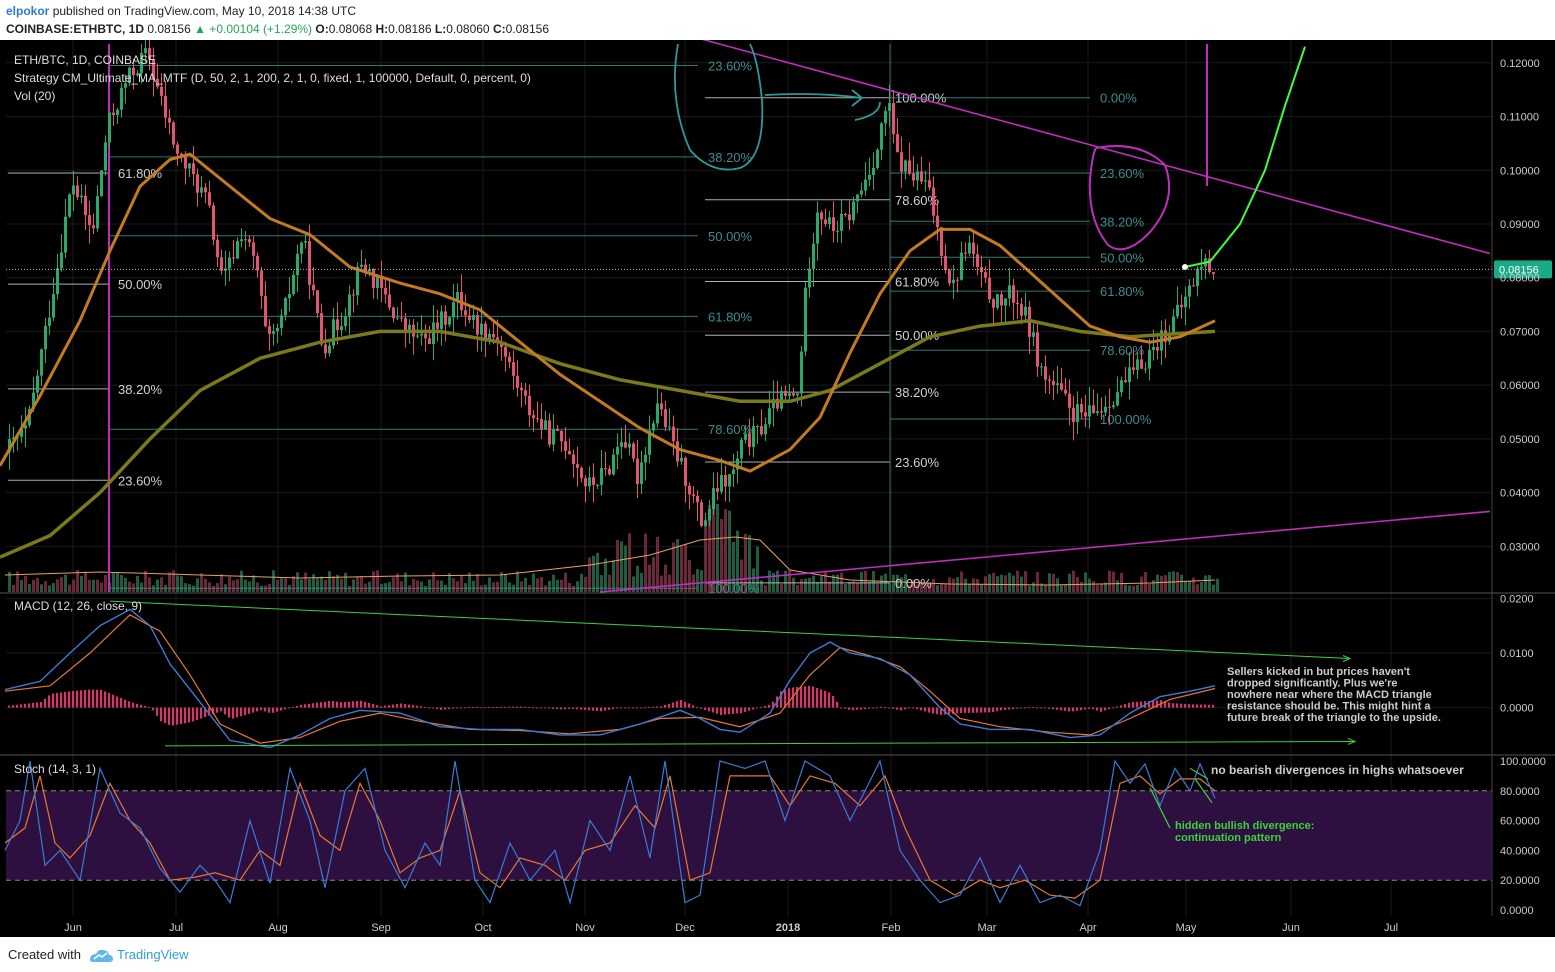  What do you see at coordinates (28, 11) in the screenshot?
I see `author-link: elpokor` at bounding box center [28, 11].